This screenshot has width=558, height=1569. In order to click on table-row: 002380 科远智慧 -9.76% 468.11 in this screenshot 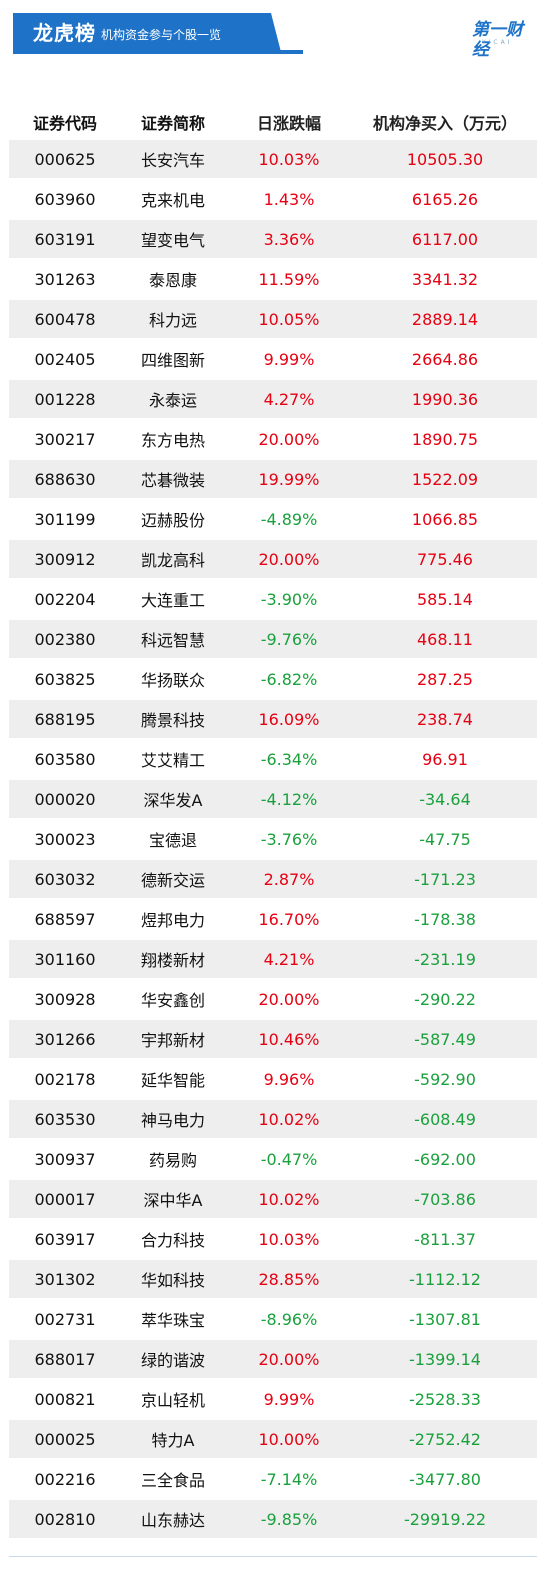, I will do `click(273, 639)`.